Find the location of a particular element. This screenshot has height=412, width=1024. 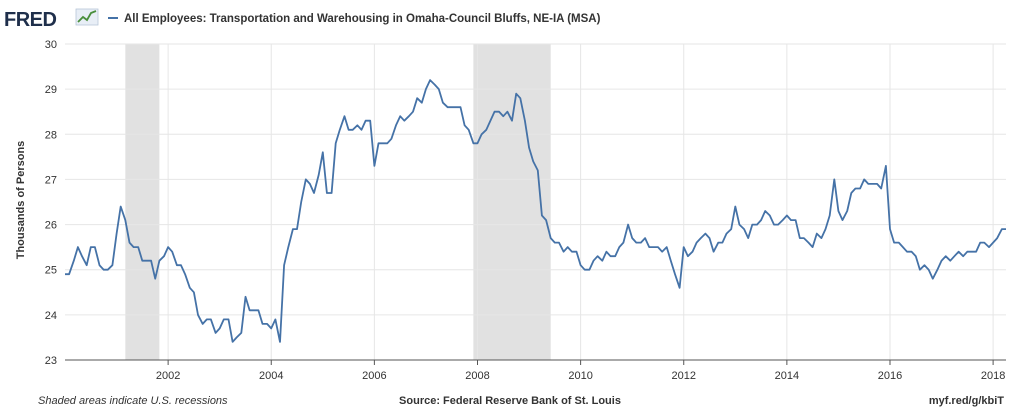

fred-logo: FRED is located at coordinates (30, 20).